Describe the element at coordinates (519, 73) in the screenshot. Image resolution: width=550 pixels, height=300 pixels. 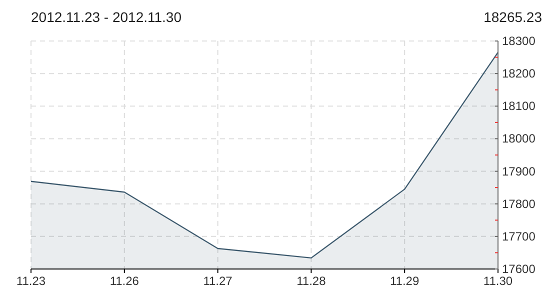
I see `y-tick-label: 18200` at that location.